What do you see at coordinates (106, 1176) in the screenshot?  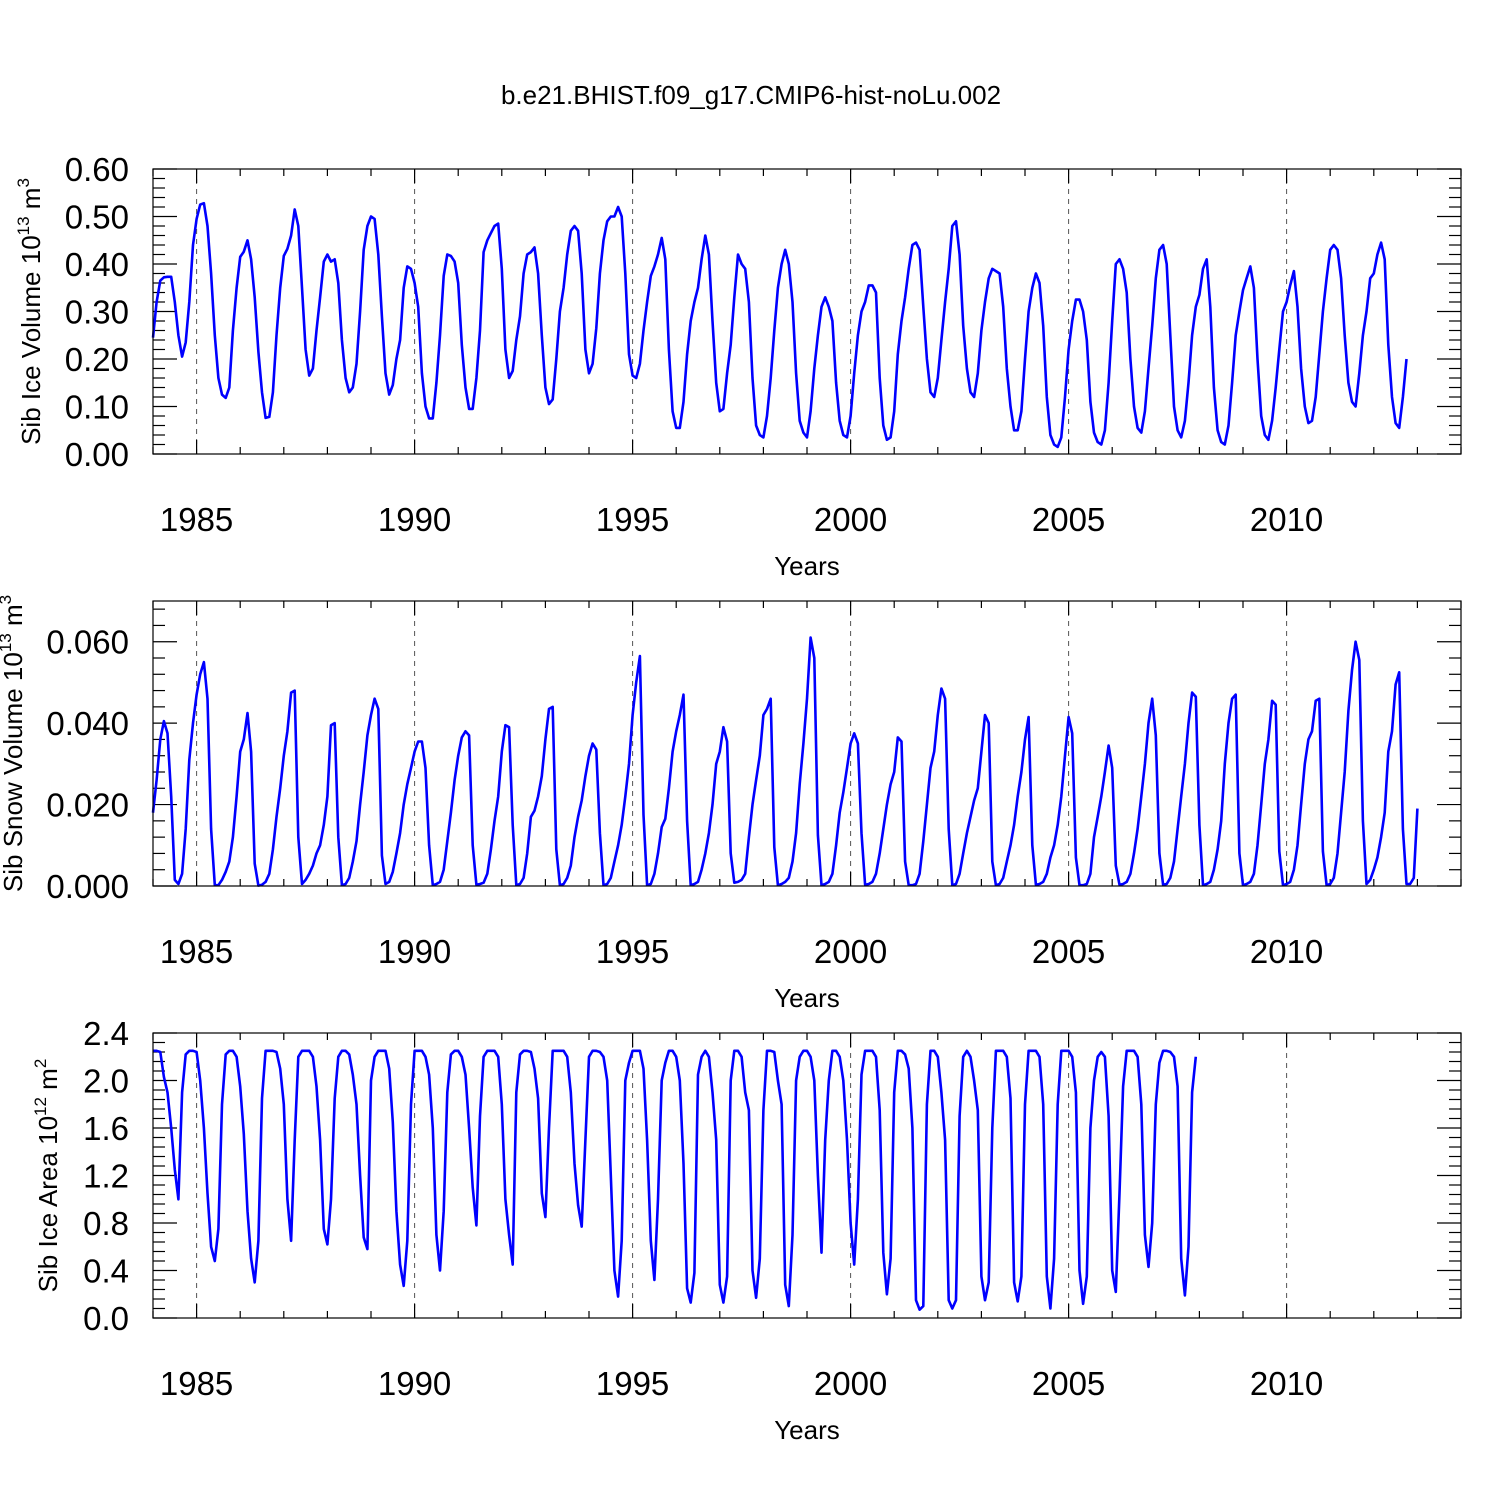 I see `y-tick-label: 1.2` at bounding box center [106, 1176].